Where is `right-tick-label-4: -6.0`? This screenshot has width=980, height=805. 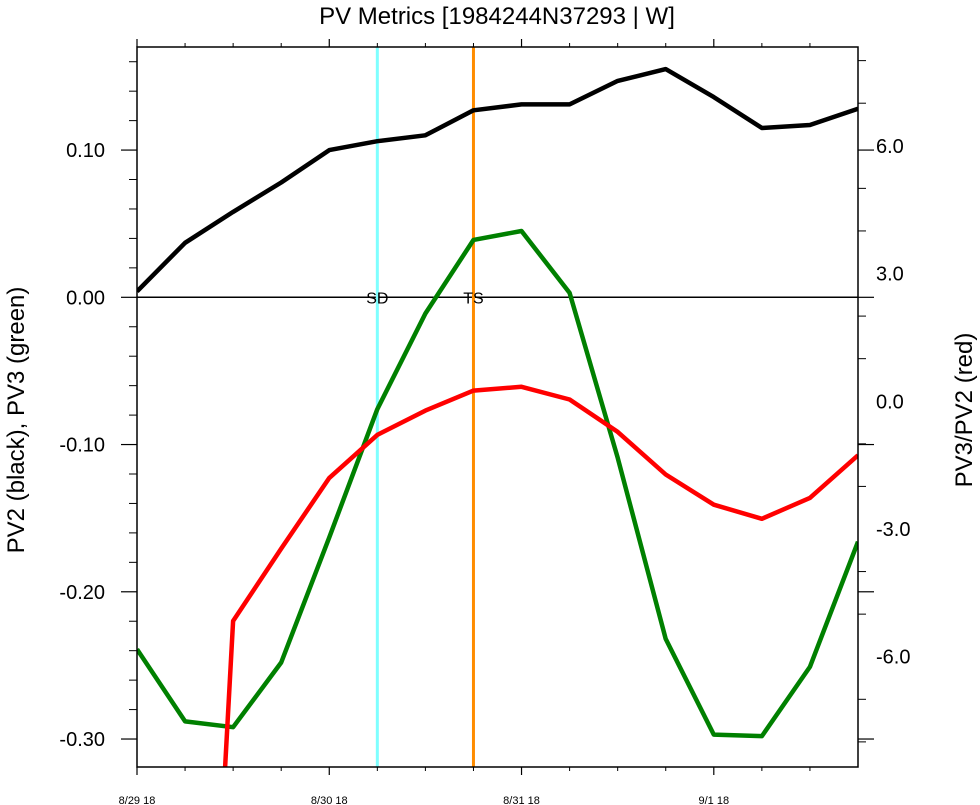
right-tick-label-4: -6.0 is located at coordinates (893, 658).